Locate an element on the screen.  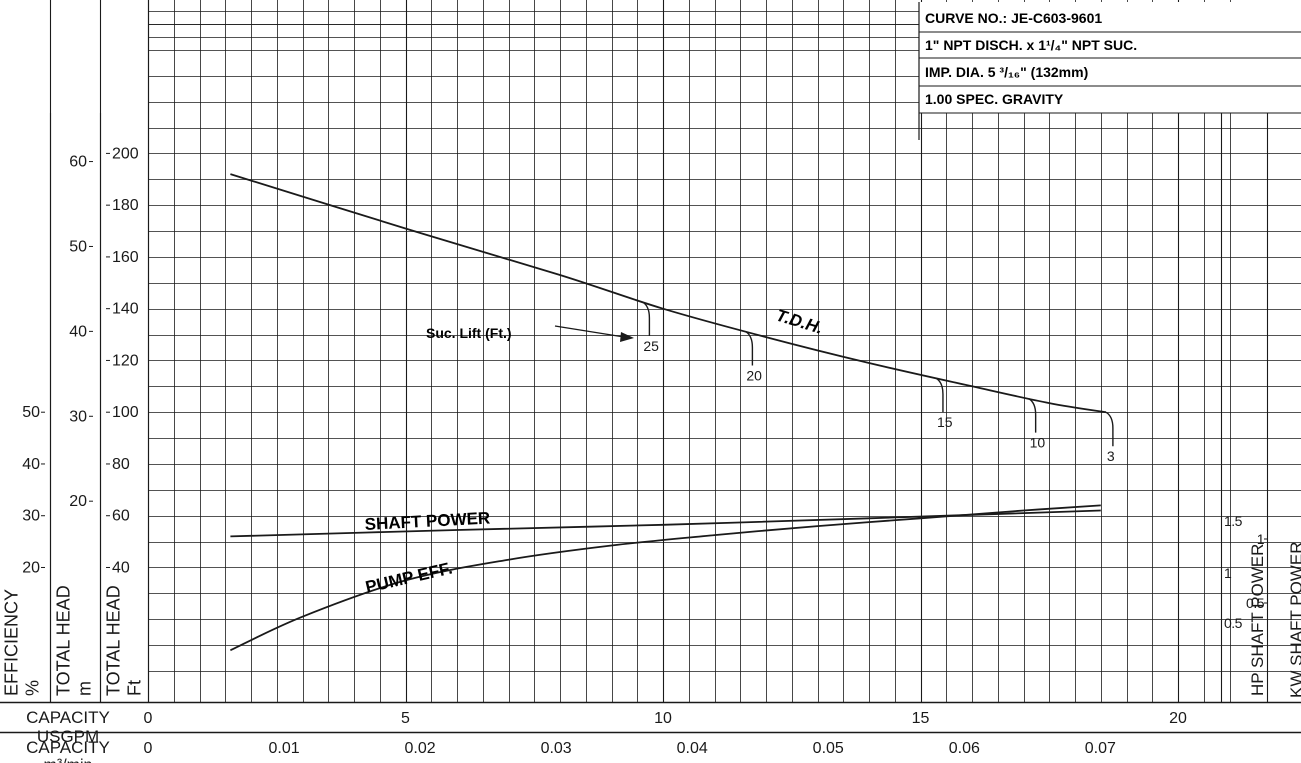
y-tick-ft: 200 is located at coordinates (125, 153).